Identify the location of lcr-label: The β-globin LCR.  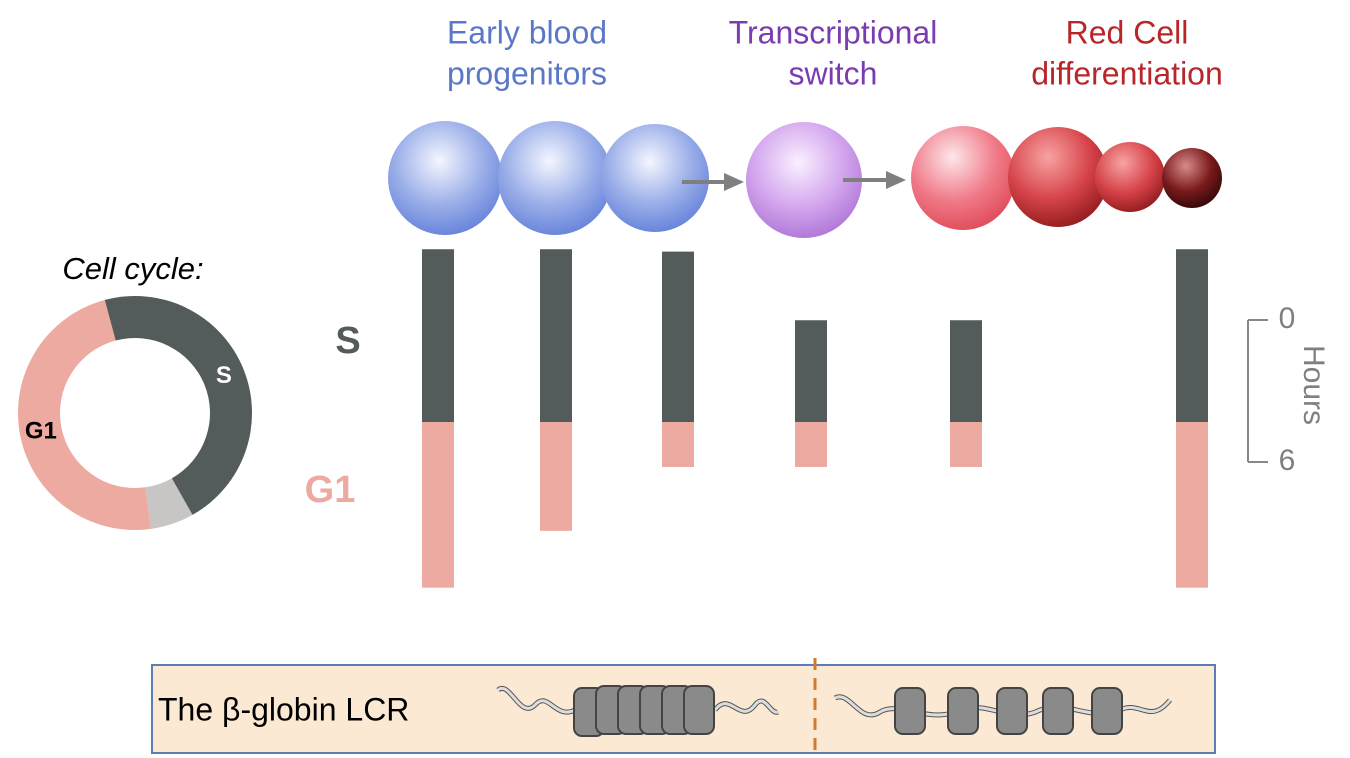
(283, 709).